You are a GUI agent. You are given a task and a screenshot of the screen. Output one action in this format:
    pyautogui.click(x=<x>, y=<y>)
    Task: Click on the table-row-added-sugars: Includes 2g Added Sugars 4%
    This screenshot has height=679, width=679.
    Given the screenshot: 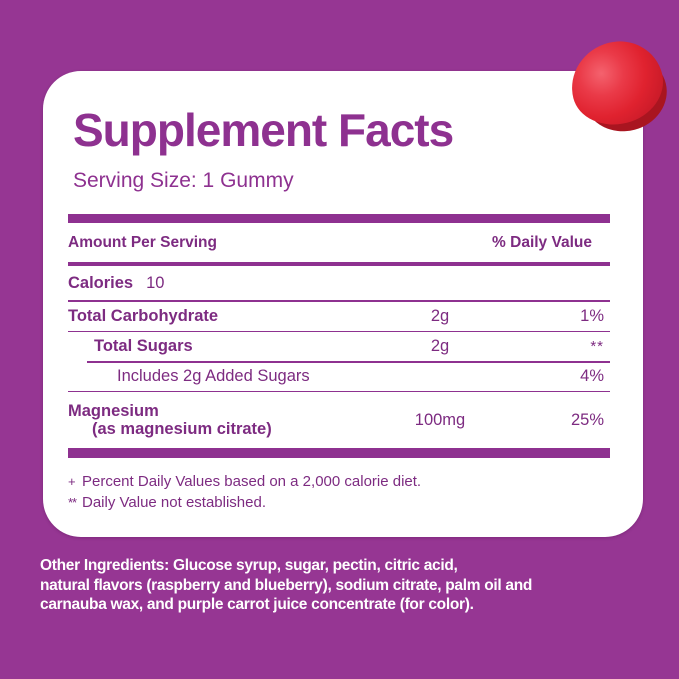 What is the action you would take?
    pyautogui.click(x=339, y=377)
    